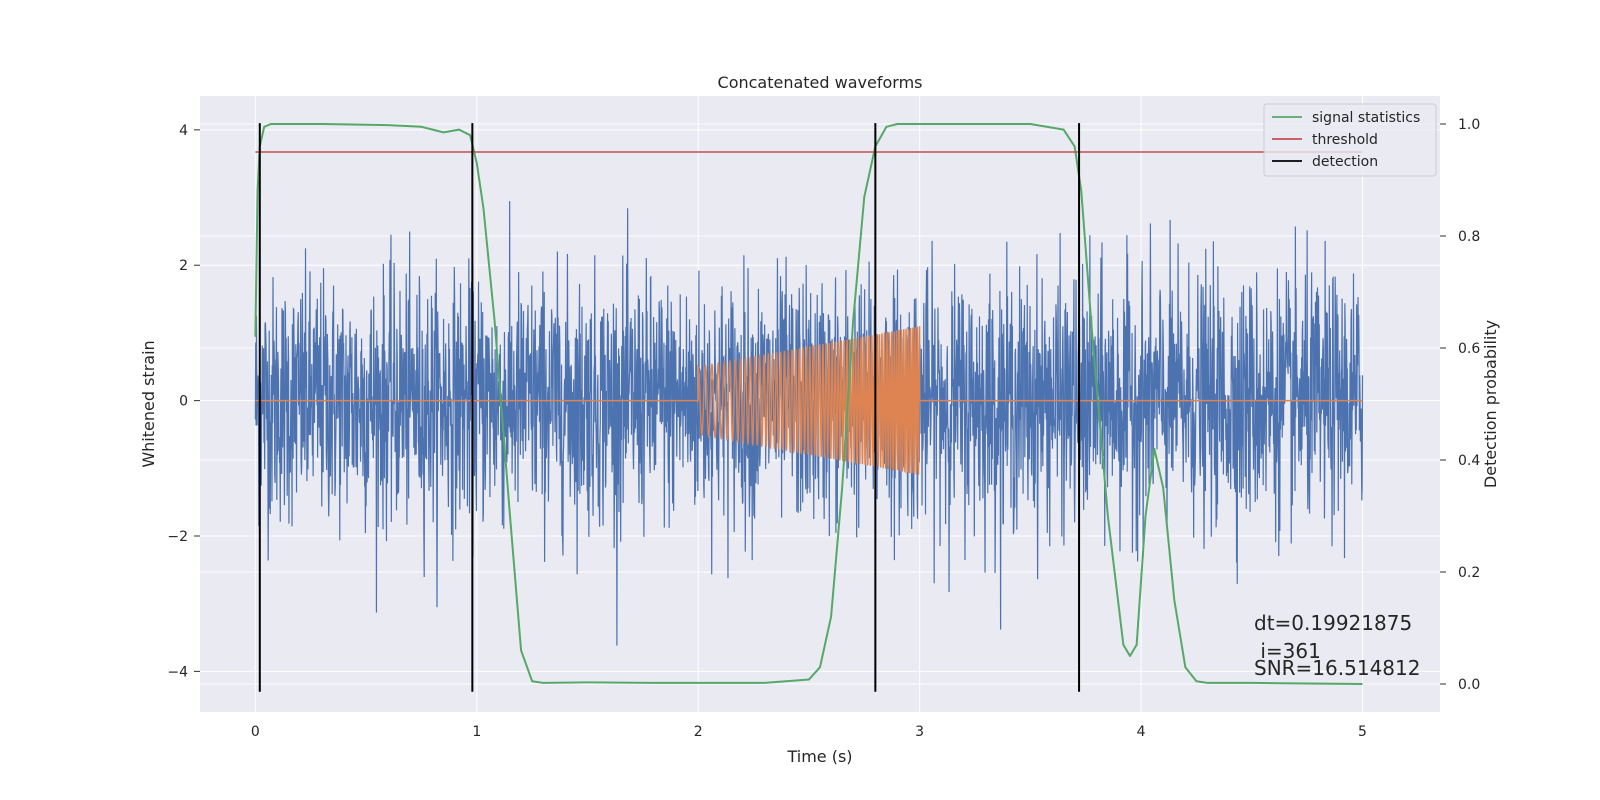 The image size is (1600, 800). I want to click on x-tick-label: 0, so click(255, 732).